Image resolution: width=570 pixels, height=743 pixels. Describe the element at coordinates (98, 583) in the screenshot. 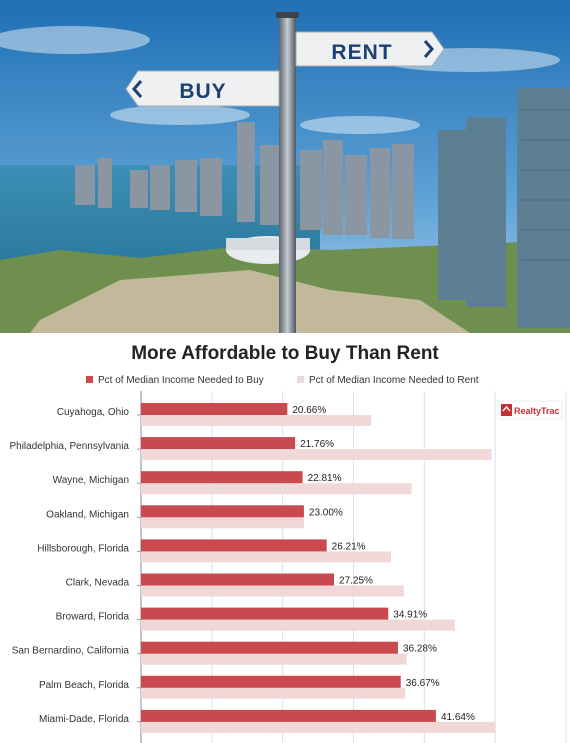

I see `category-label: Clark, Nevada` at that location.